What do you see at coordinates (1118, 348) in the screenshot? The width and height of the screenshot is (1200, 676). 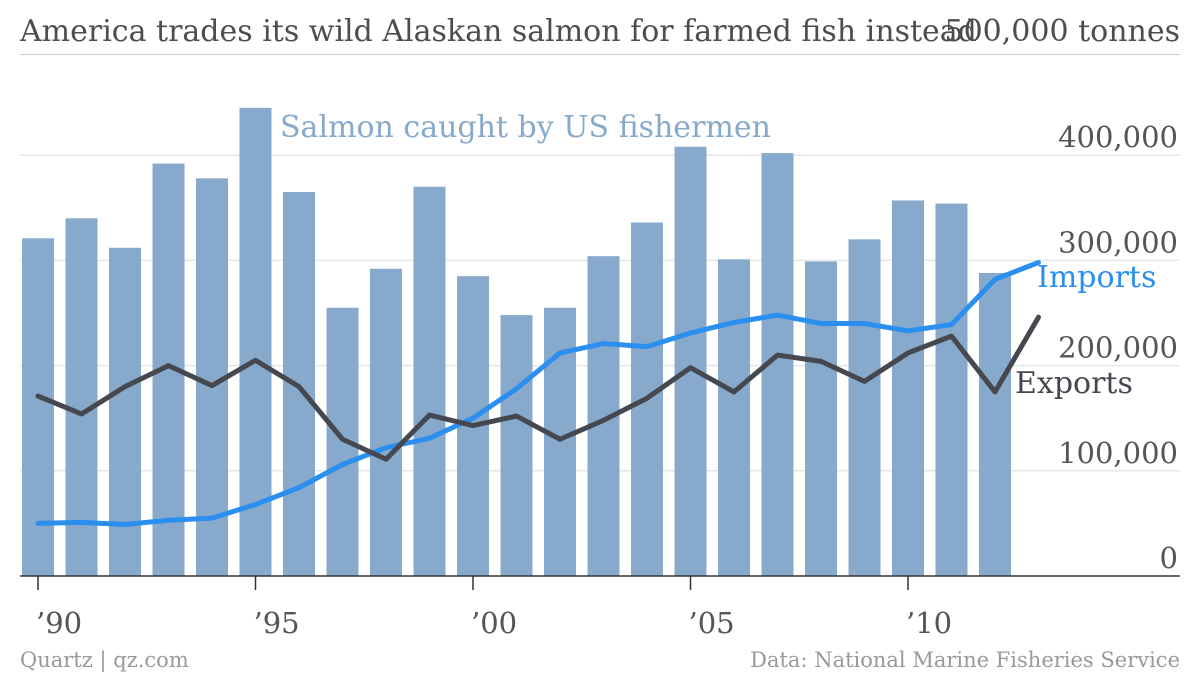 I see `y-tick-label: 200,000` at bounding box center [1118, 348].